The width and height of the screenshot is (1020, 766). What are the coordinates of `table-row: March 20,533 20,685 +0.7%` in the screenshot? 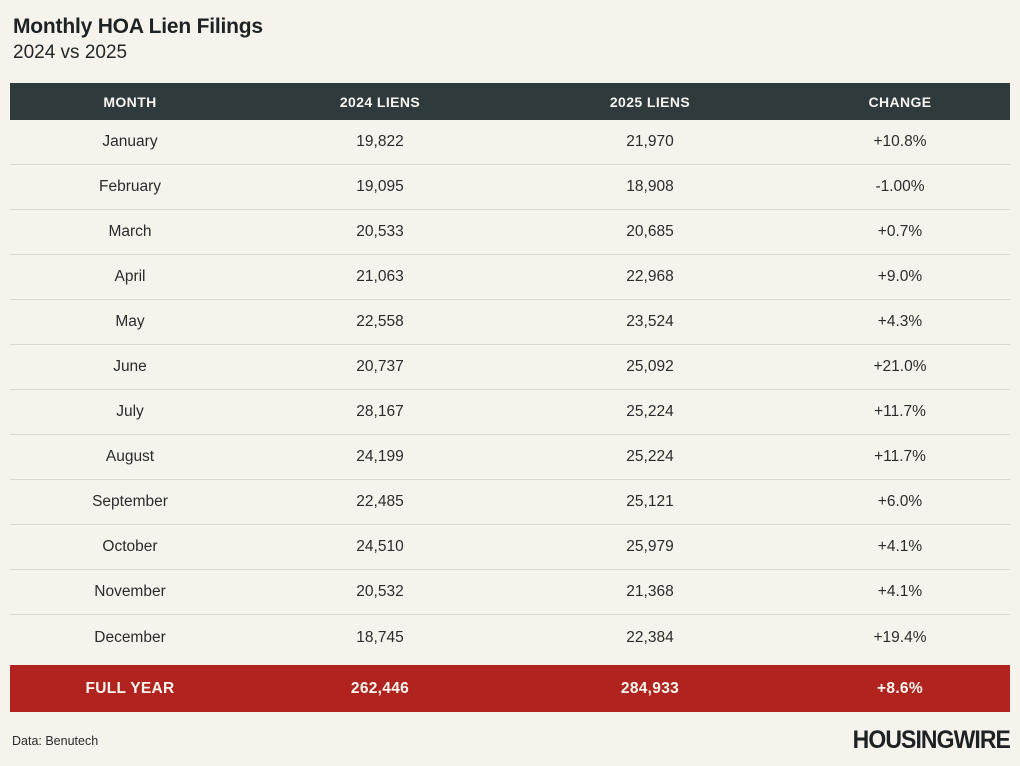 It's located at (510, 232).